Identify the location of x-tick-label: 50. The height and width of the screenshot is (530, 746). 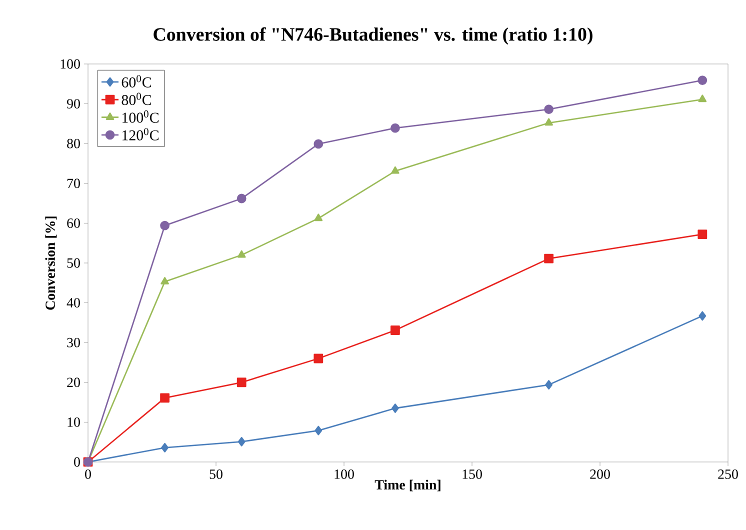
(216, 474).